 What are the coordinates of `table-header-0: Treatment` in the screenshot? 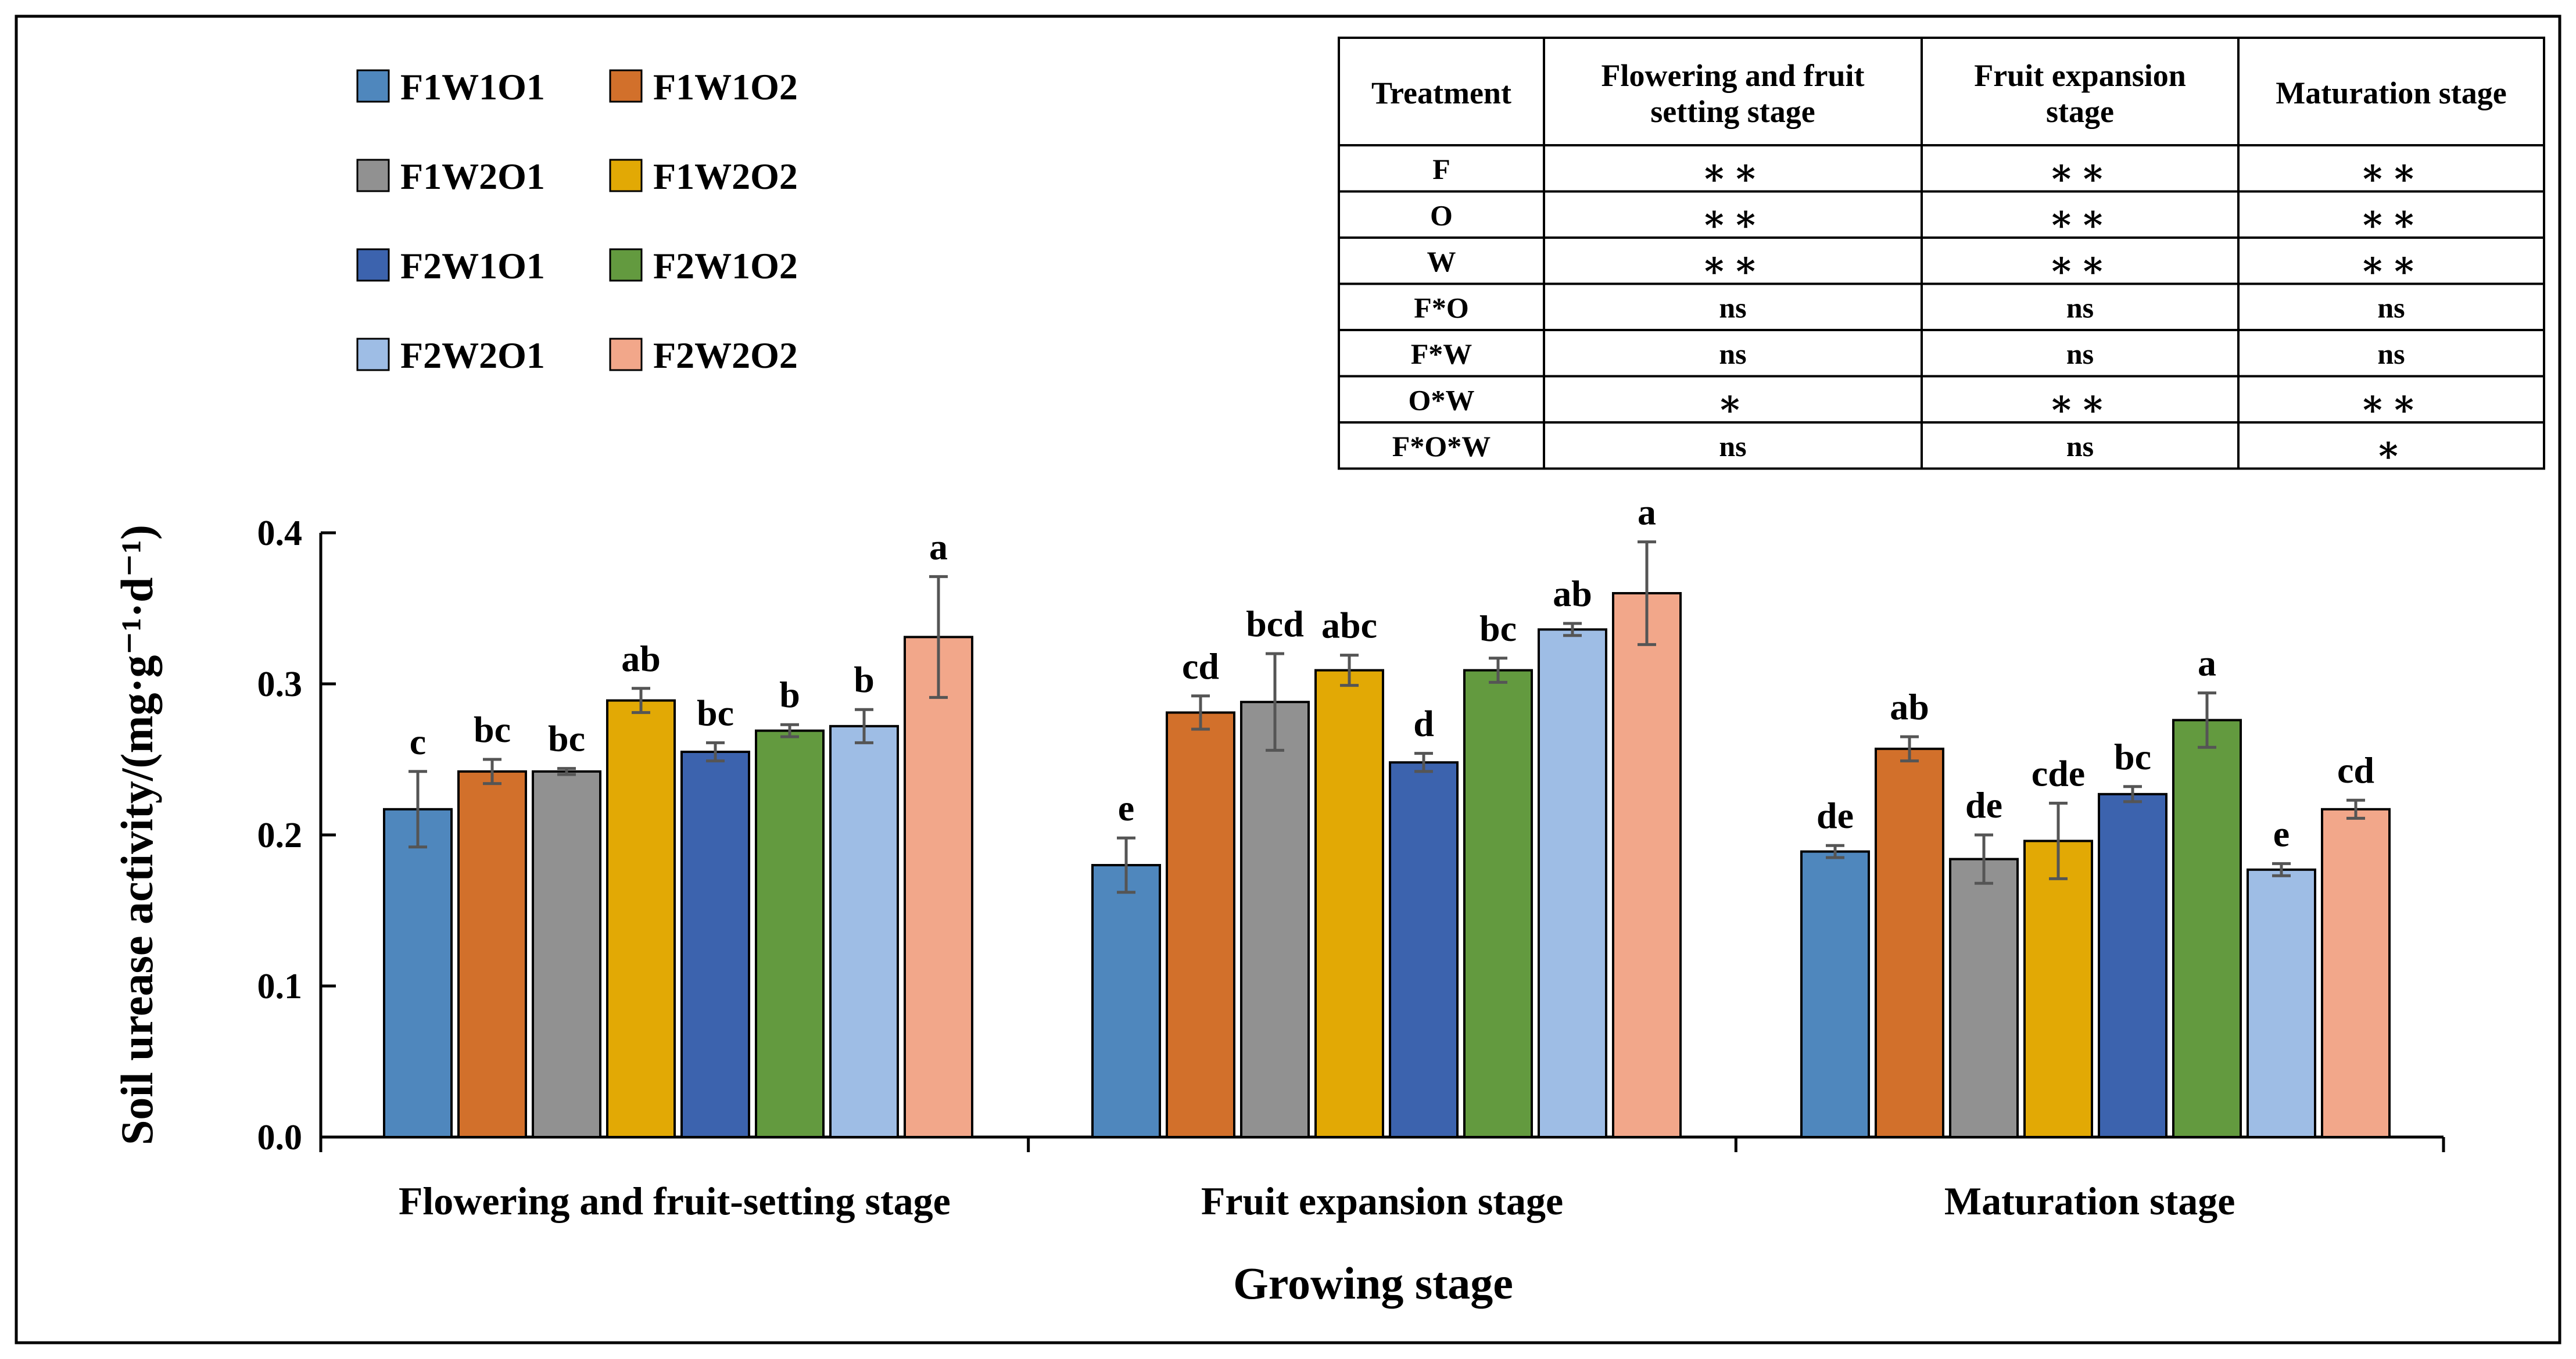 It's located at (1441, 93).